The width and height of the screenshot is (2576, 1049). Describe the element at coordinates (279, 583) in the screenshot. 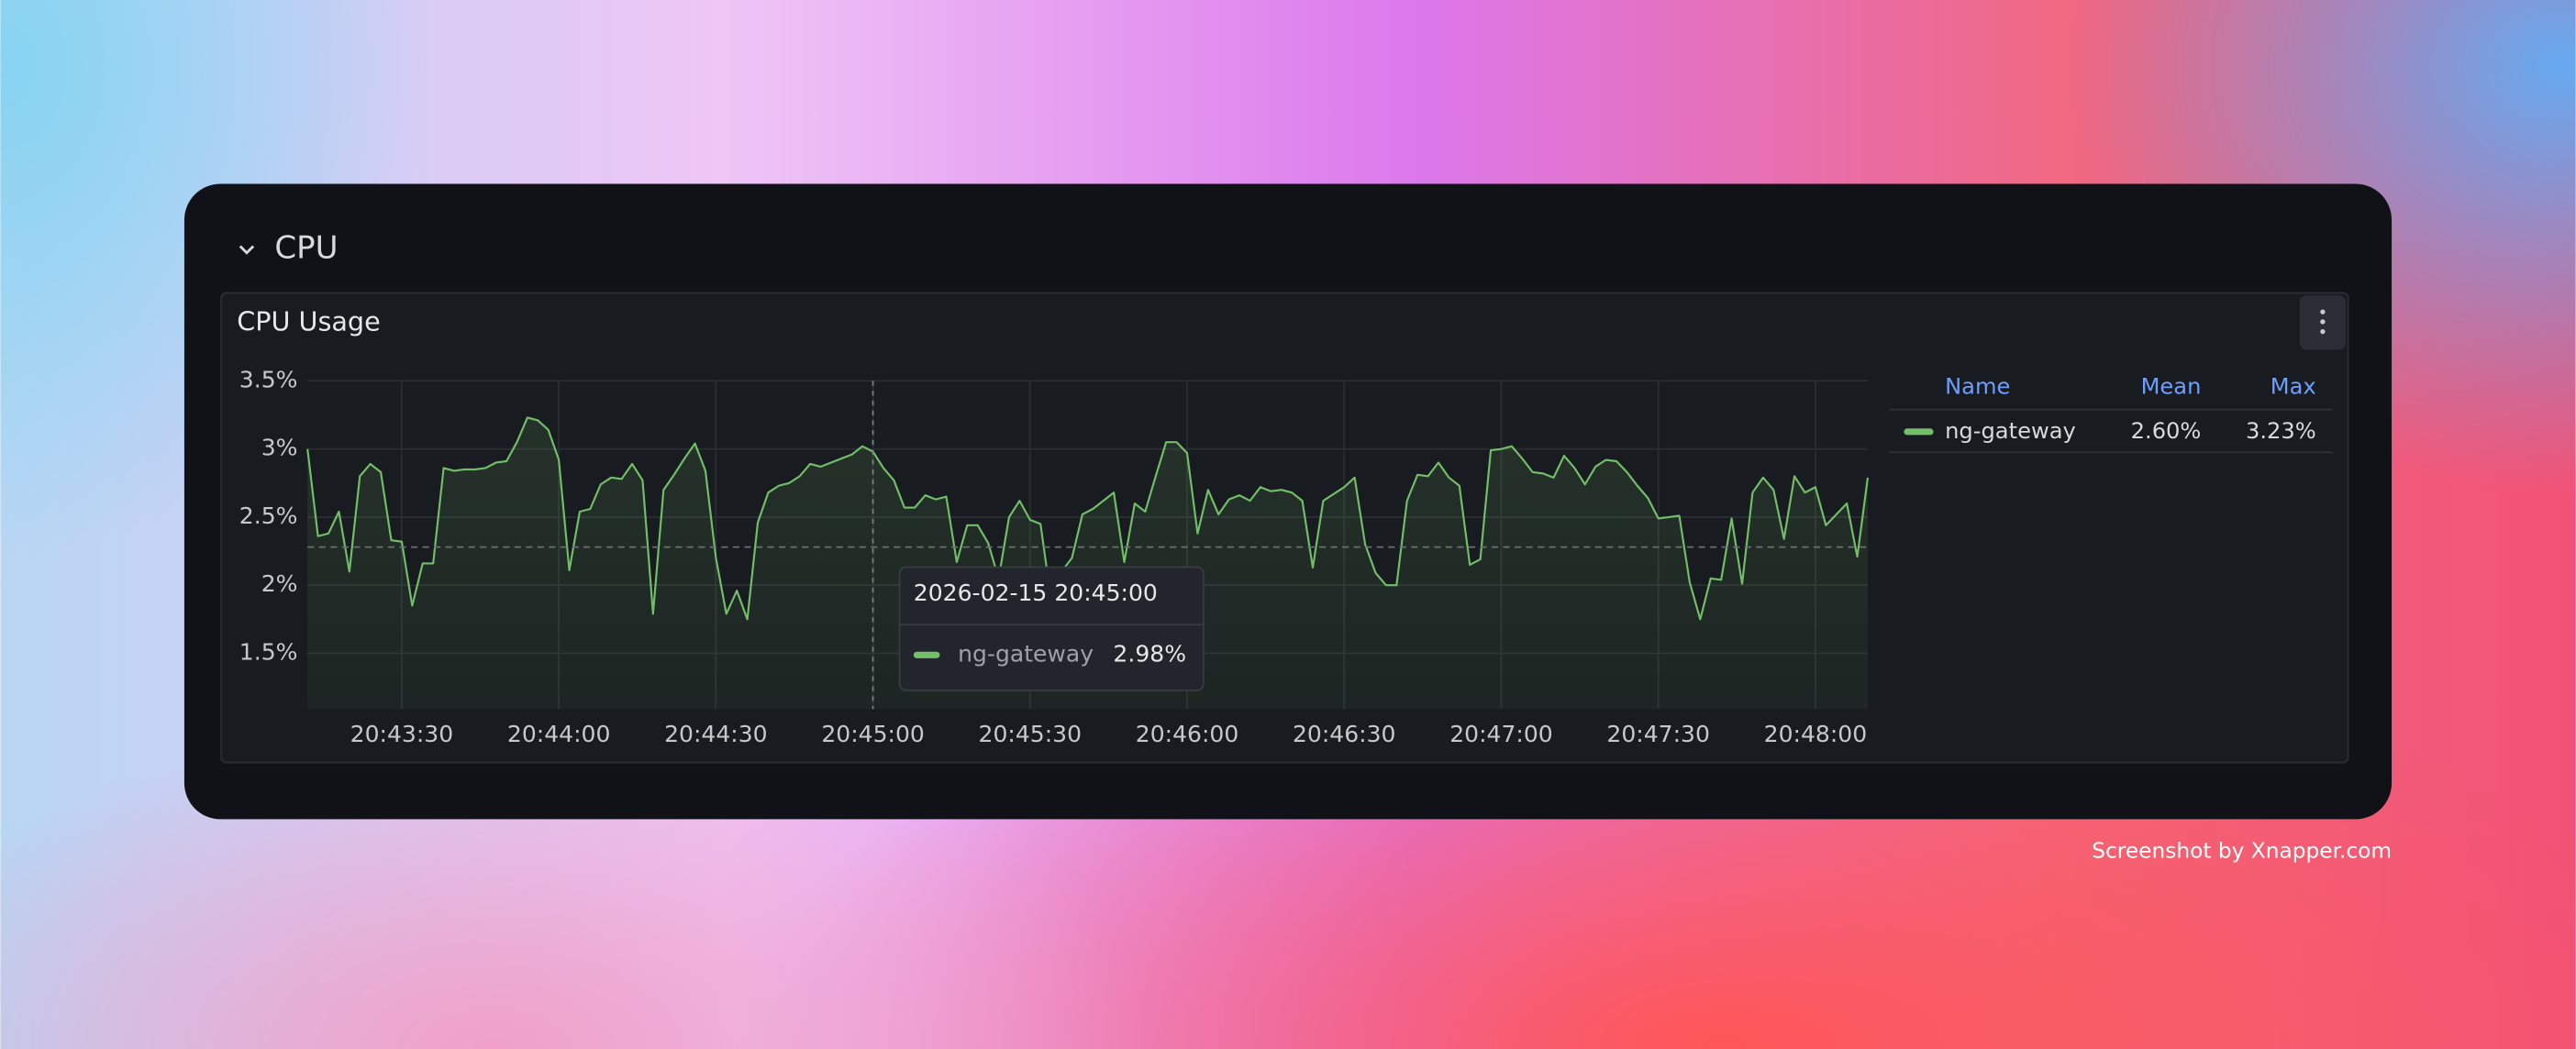

I see `y-tick-label: 2%` at that location.